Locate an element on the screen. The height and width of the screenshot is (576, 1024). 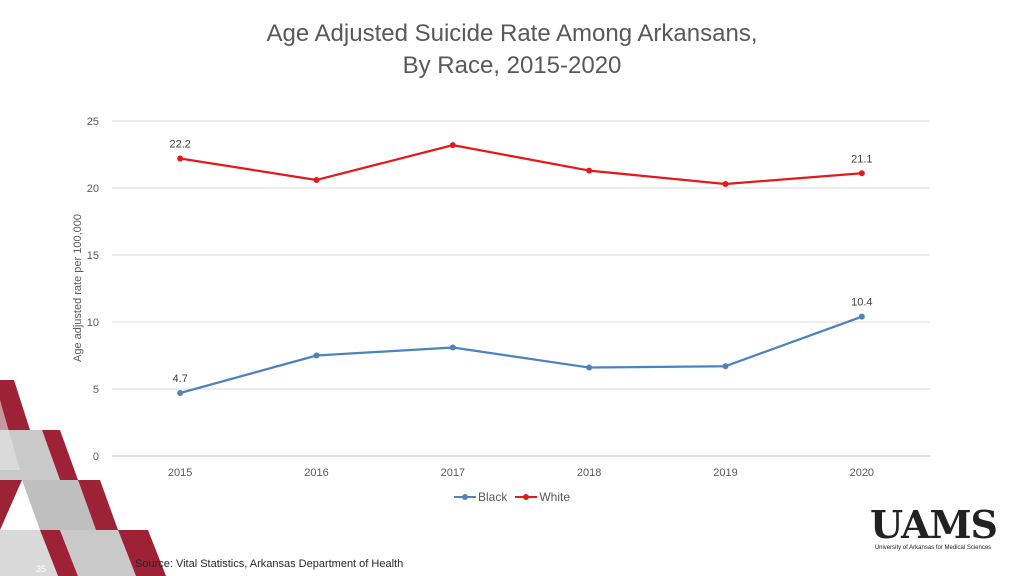
legend-item-black: Black is located at coordinates (480, 497).